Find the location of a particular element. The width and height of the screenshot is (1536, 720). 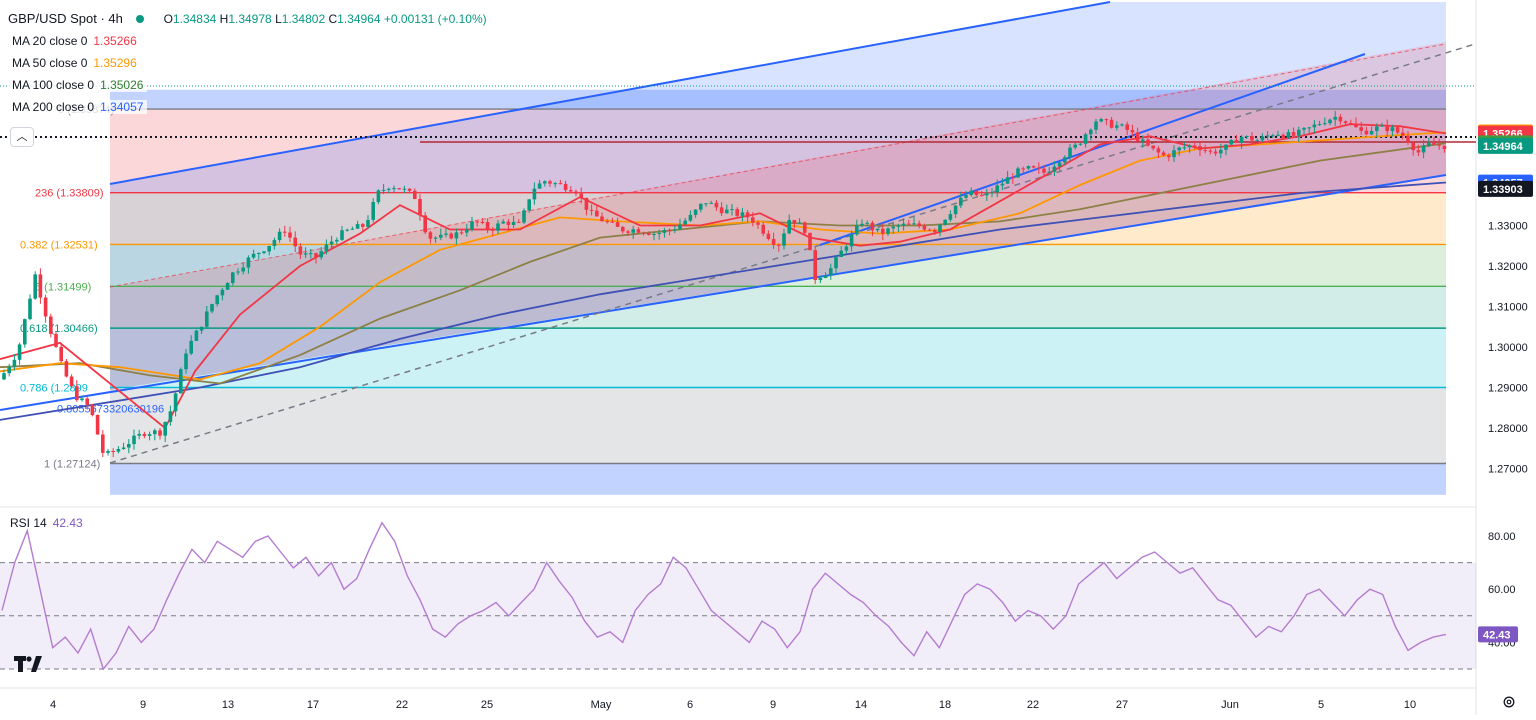

legend-ma50: MA 50 close 0 1.35296 is located at coordinates (247, 63).